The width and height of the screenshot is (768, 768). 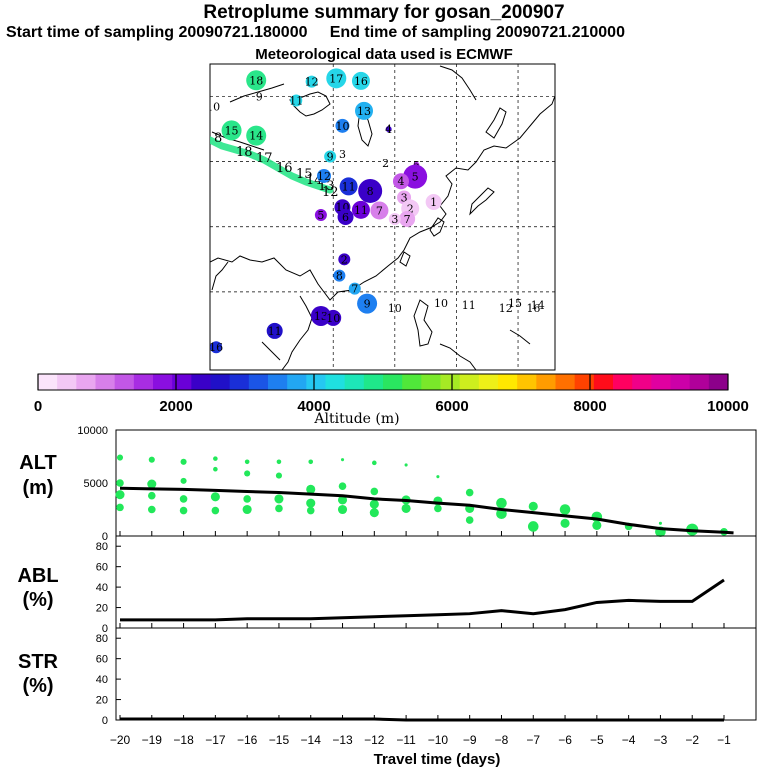 What do you see at coordinates (175, 406) in the screenshot?
I see `colorbar-tick-label: 2000` at bounding box center [175, 406].